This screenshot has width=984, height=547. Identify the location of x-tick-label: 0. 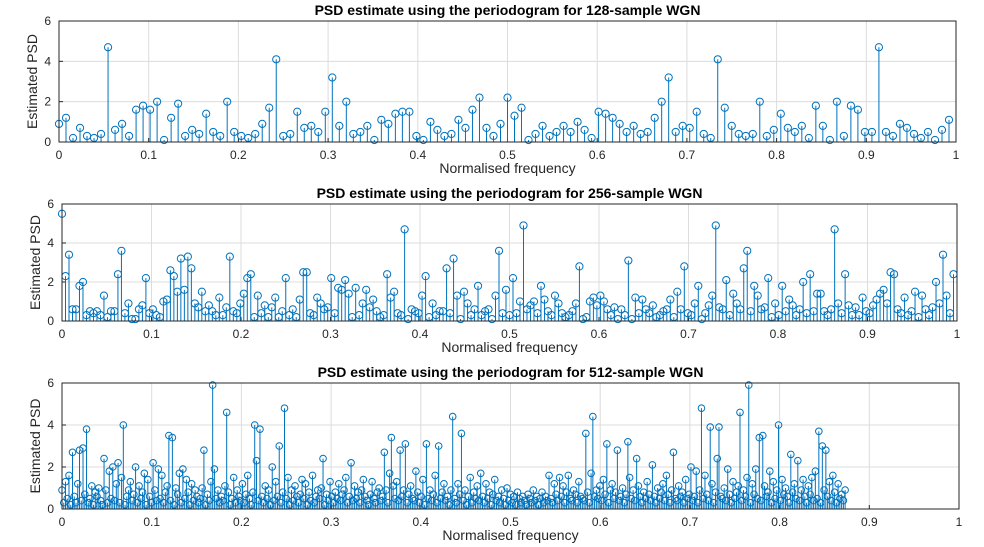
(62, 522).